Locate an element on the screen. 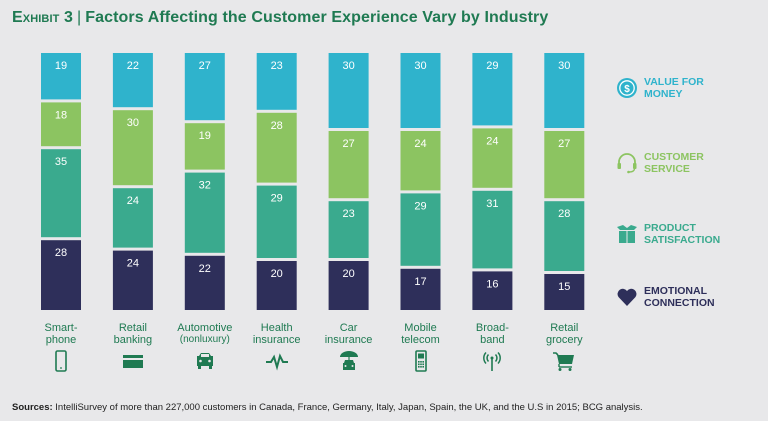 This screenshot has width=768, height=421. legend-item-product-satisfaction: Product satisfaction is located at coordinates (668, 234).